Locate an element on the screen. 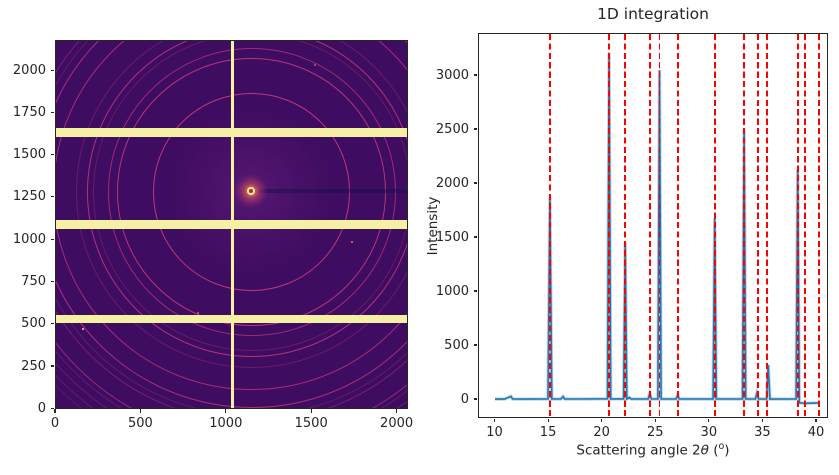 This screenshot has height=475, width=839. beam-center-marker is located at coordinates (250, 191).